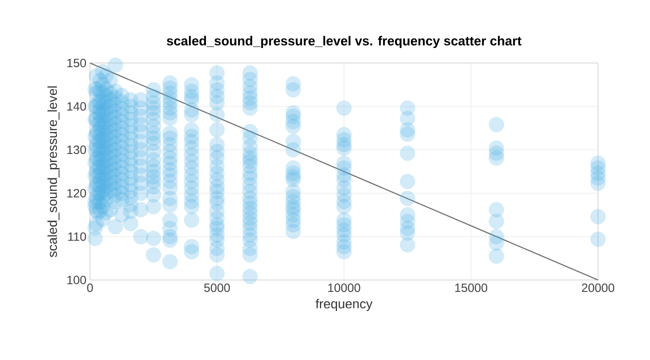 This screenshot has width=650, height=360. I want to click on x-tick-label: 5000, so click(217, 288).